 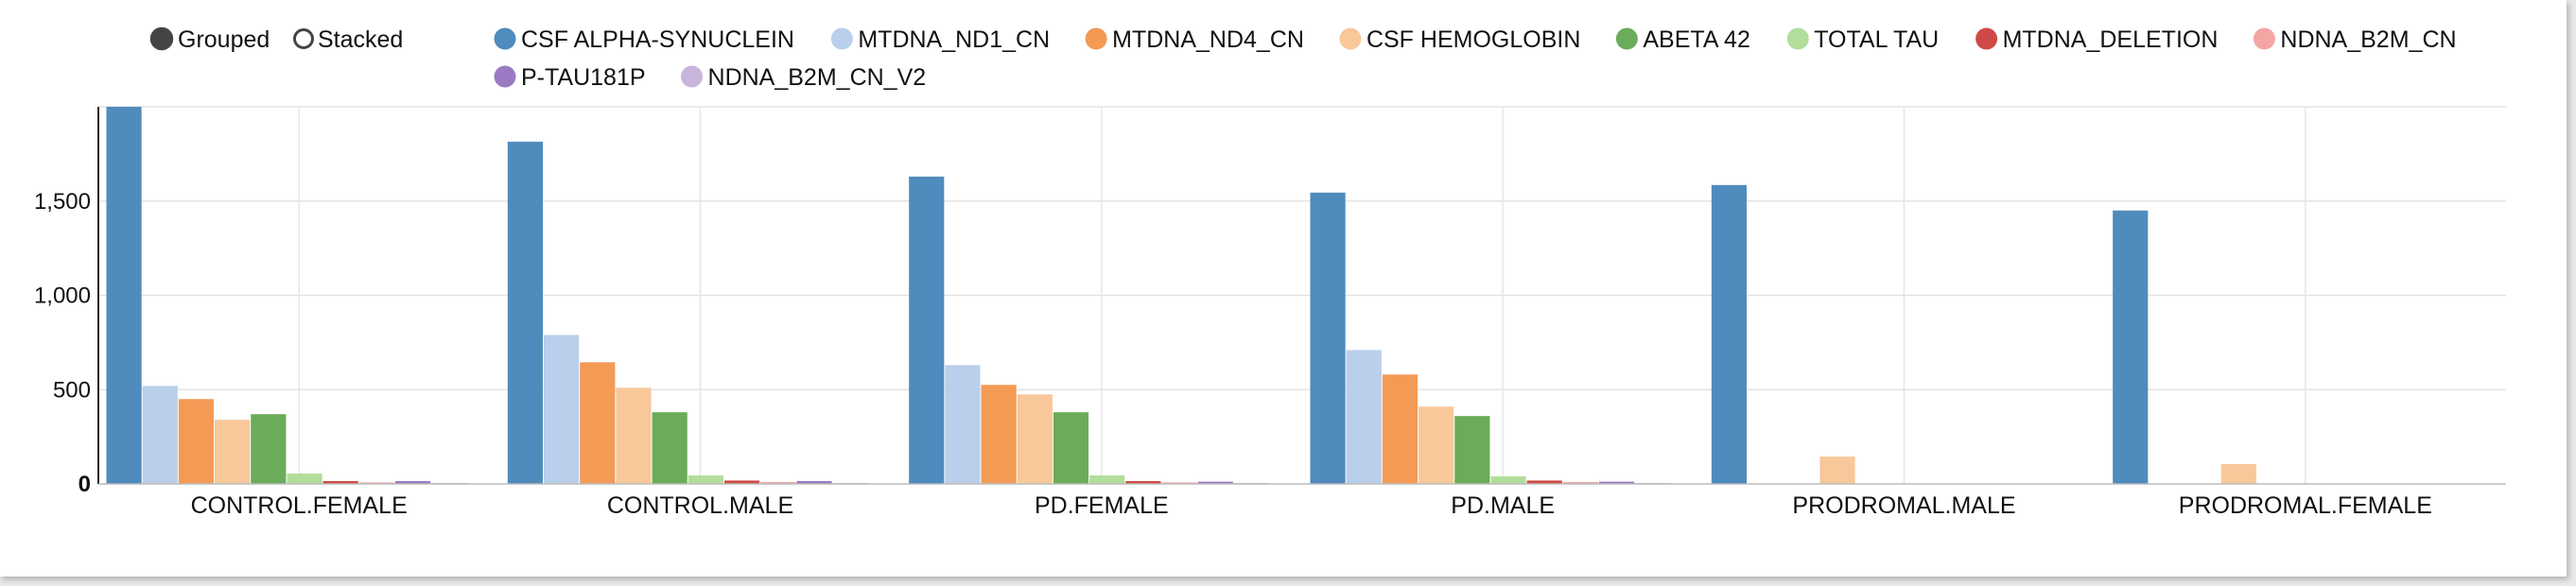 I want to click on stacked-radio: Stacked, so click(x=348, y=39).